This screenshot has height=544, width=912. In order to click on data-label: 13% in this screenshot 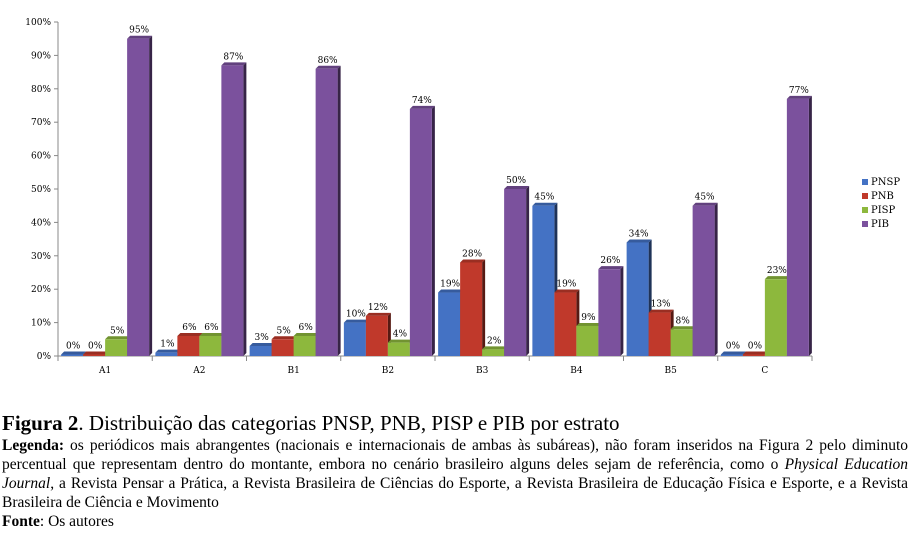, I will do `click(661, 305)`.